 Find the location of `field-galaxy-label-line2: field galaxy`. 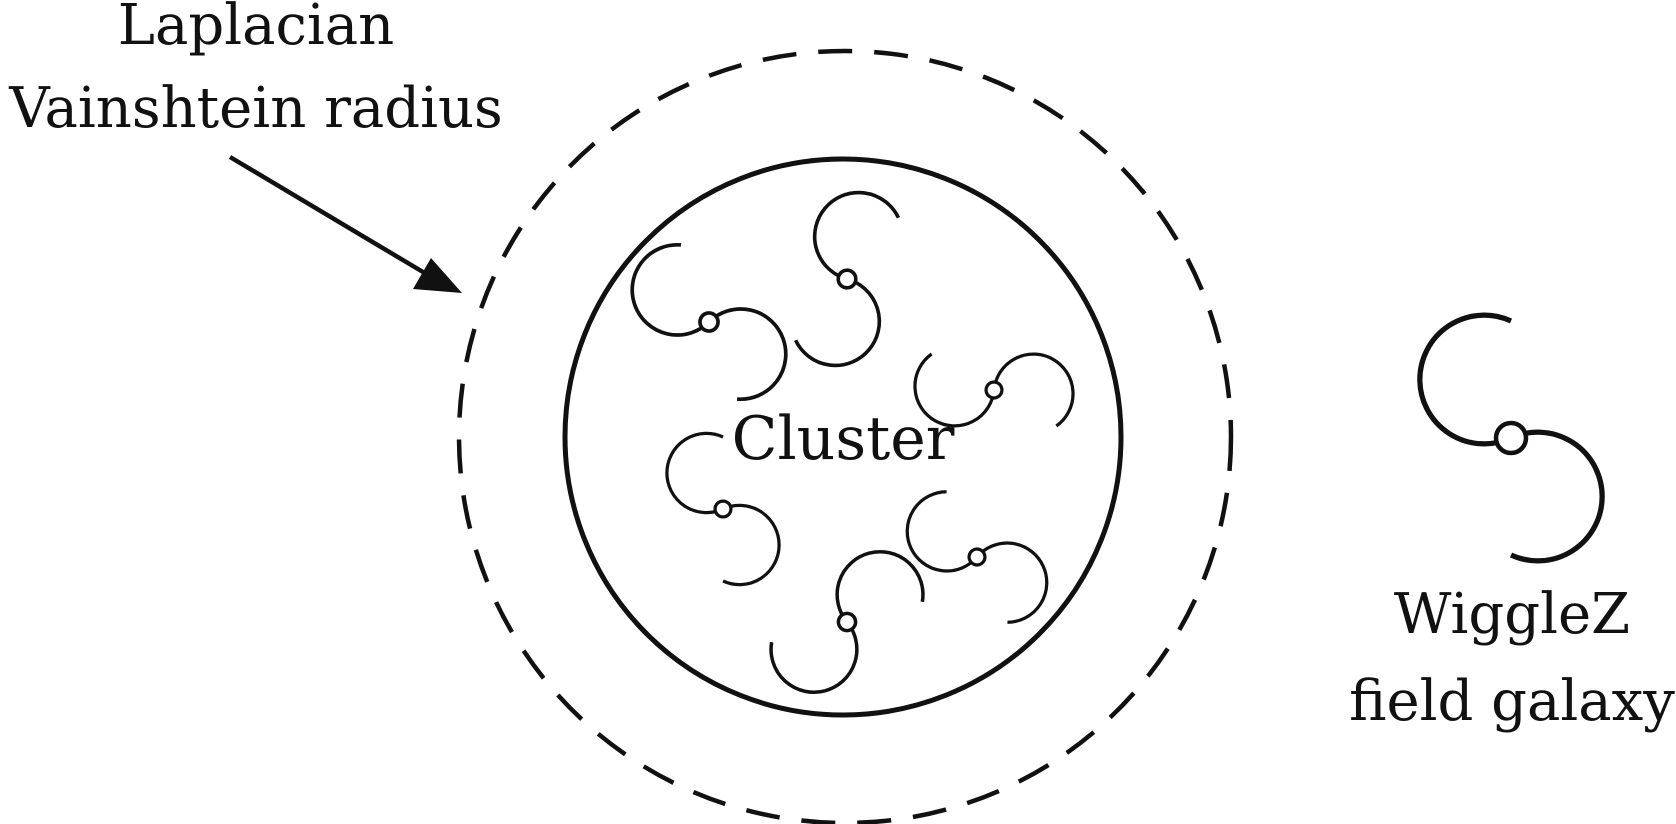

field-galaxy-label-line2: field galaxy is located at coordinates (1512, 701).